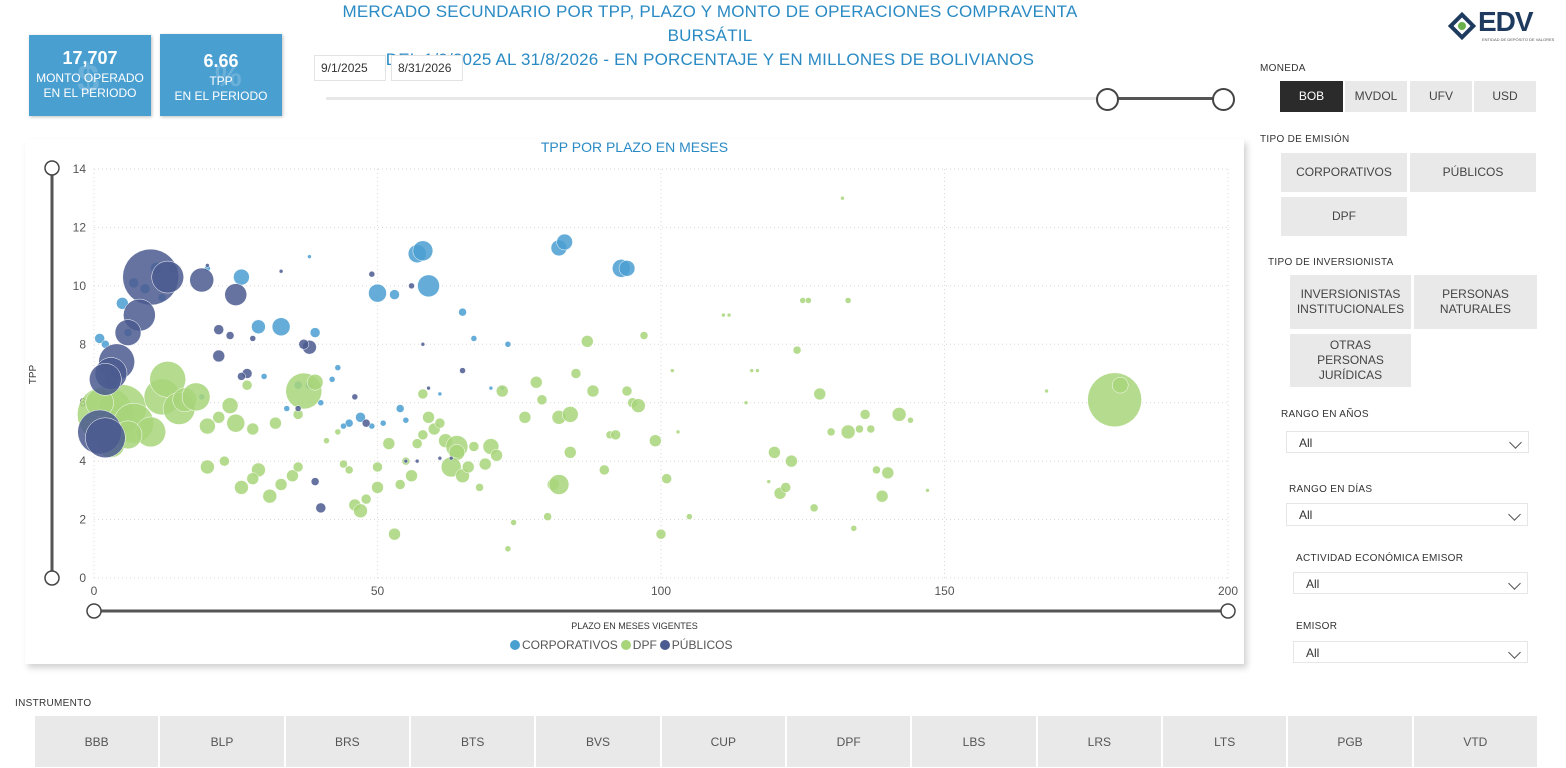 The image size is (1566, 768). I want to click on moneda-button-mvdol: MVDOL, so click(1376, 96).